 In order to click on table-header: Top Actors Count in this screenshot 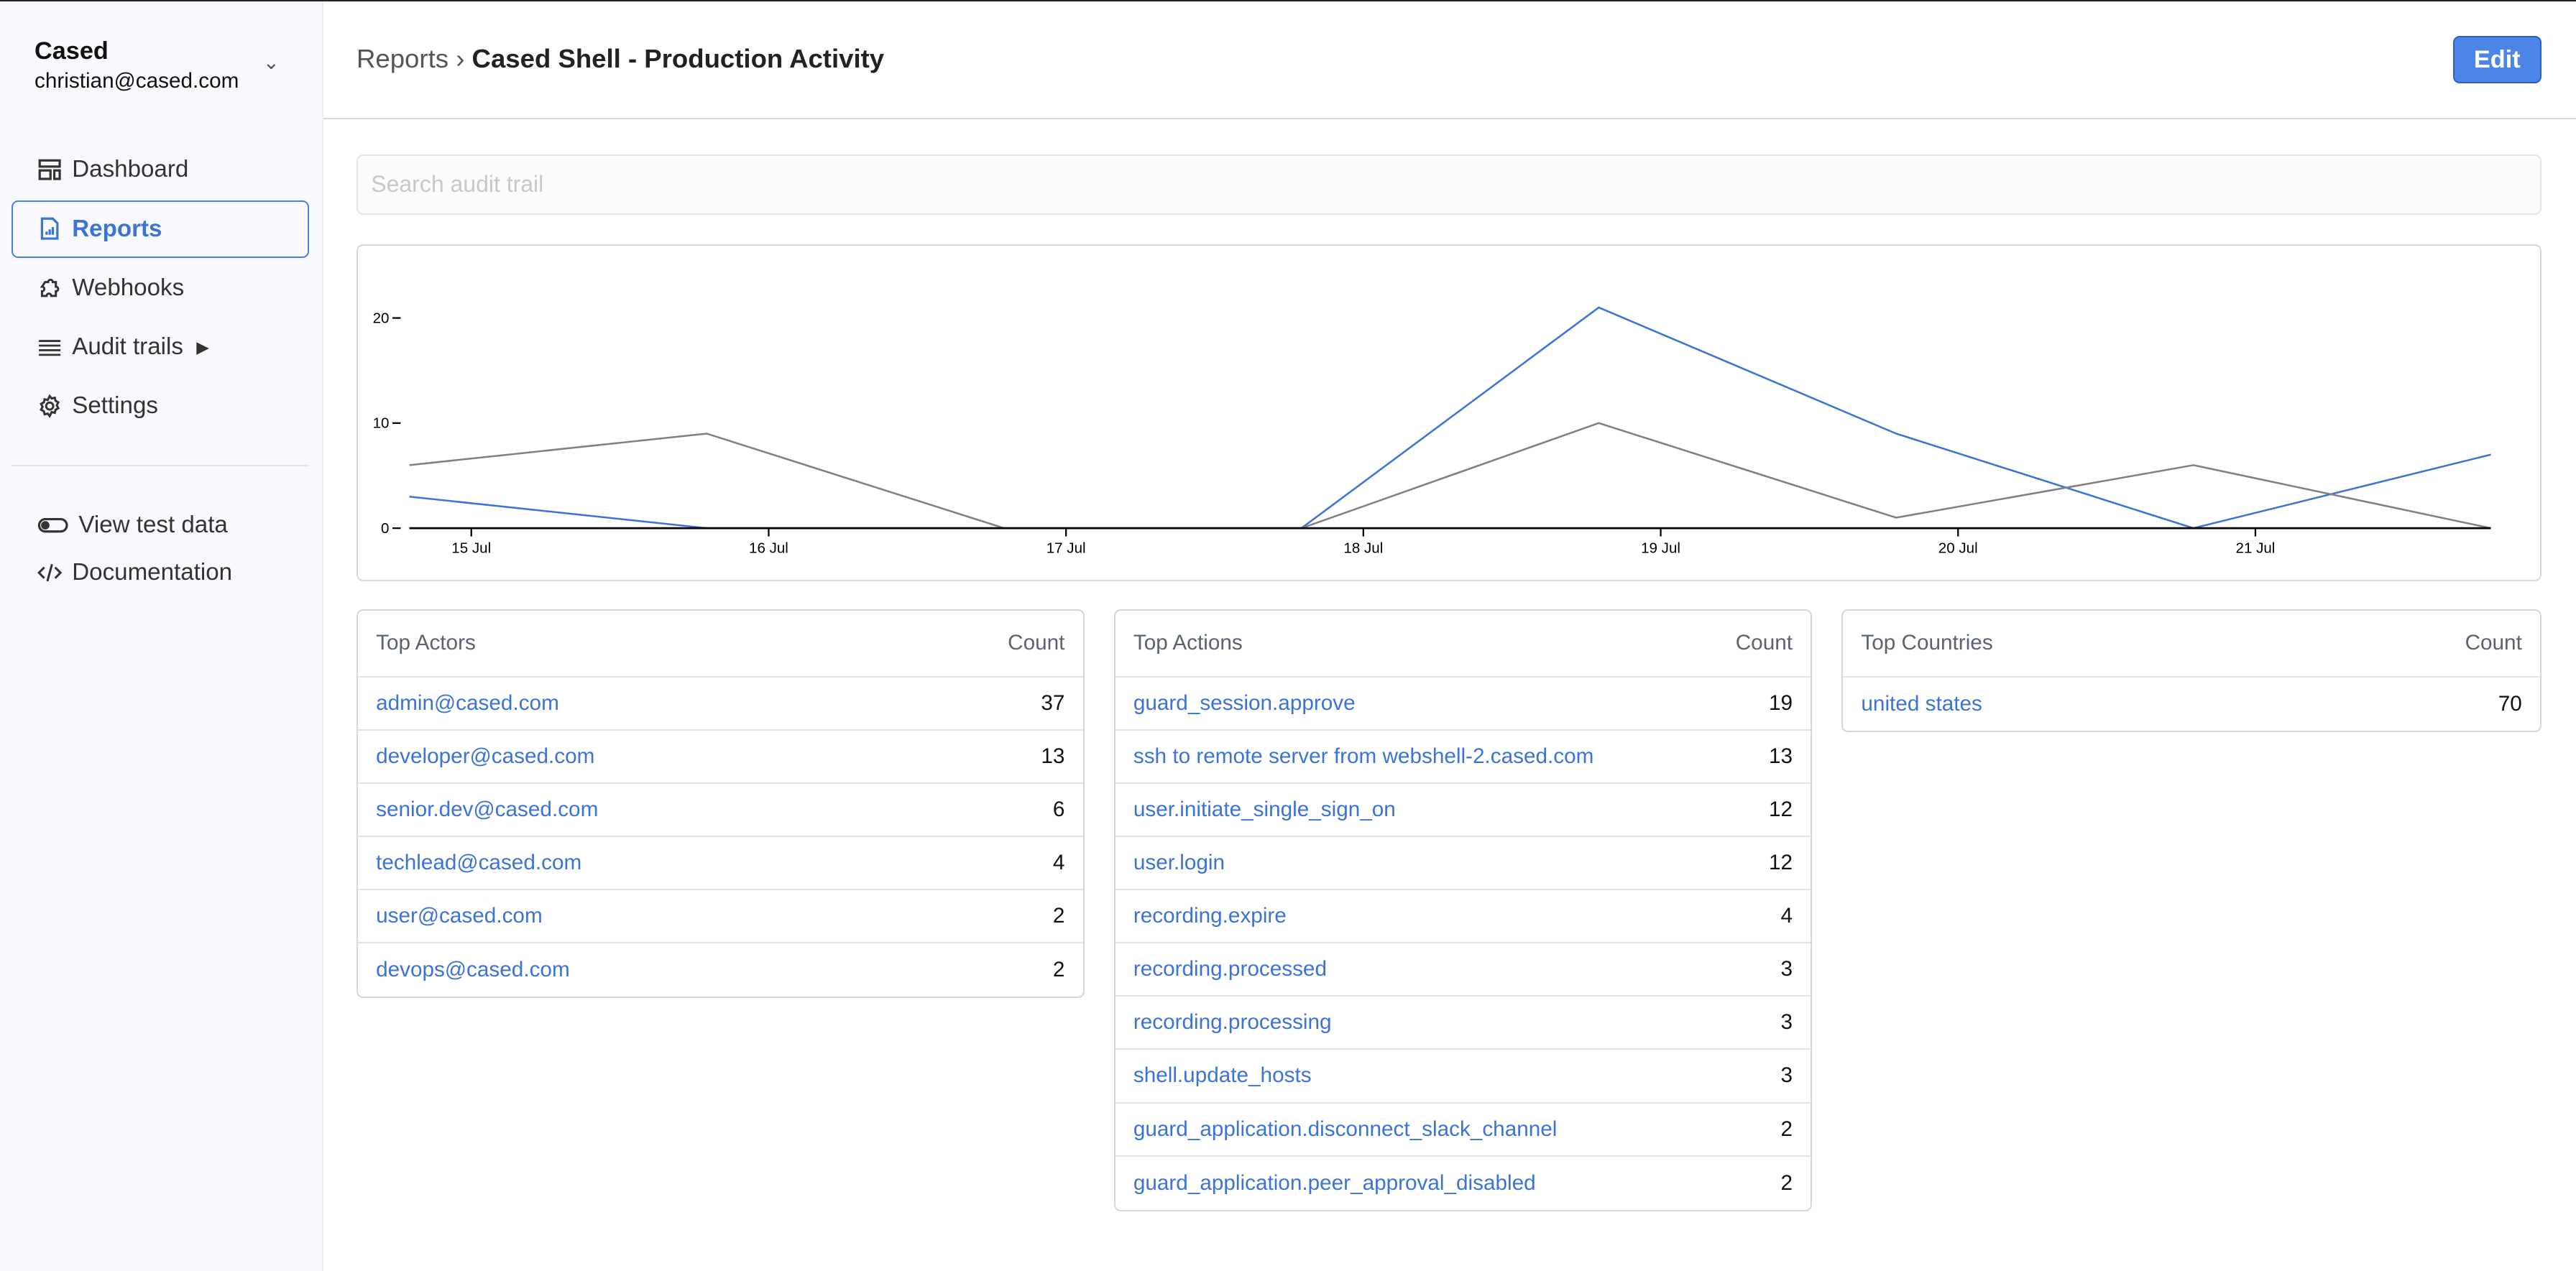, I will do `click(720, 644)`.